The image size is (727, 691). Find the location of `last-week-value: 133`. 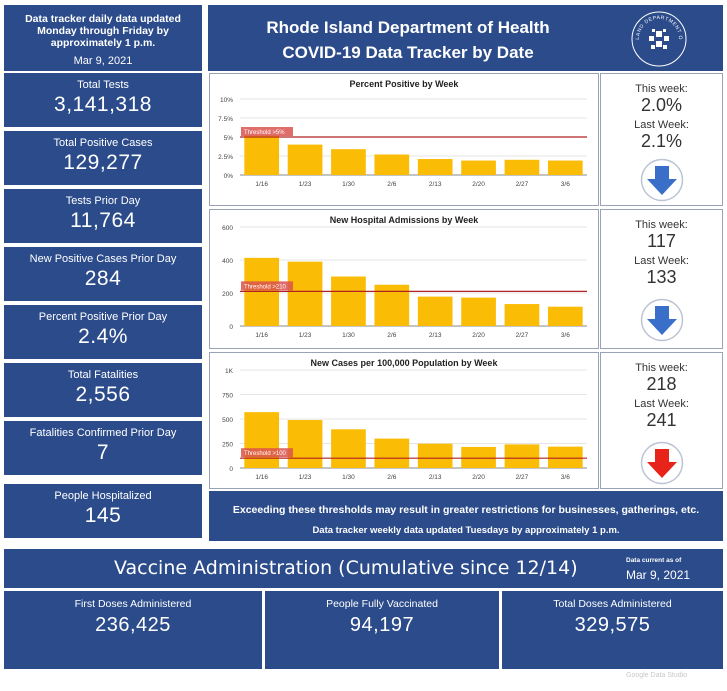

last-week-value: 133 is located at coordinates (661, 277).